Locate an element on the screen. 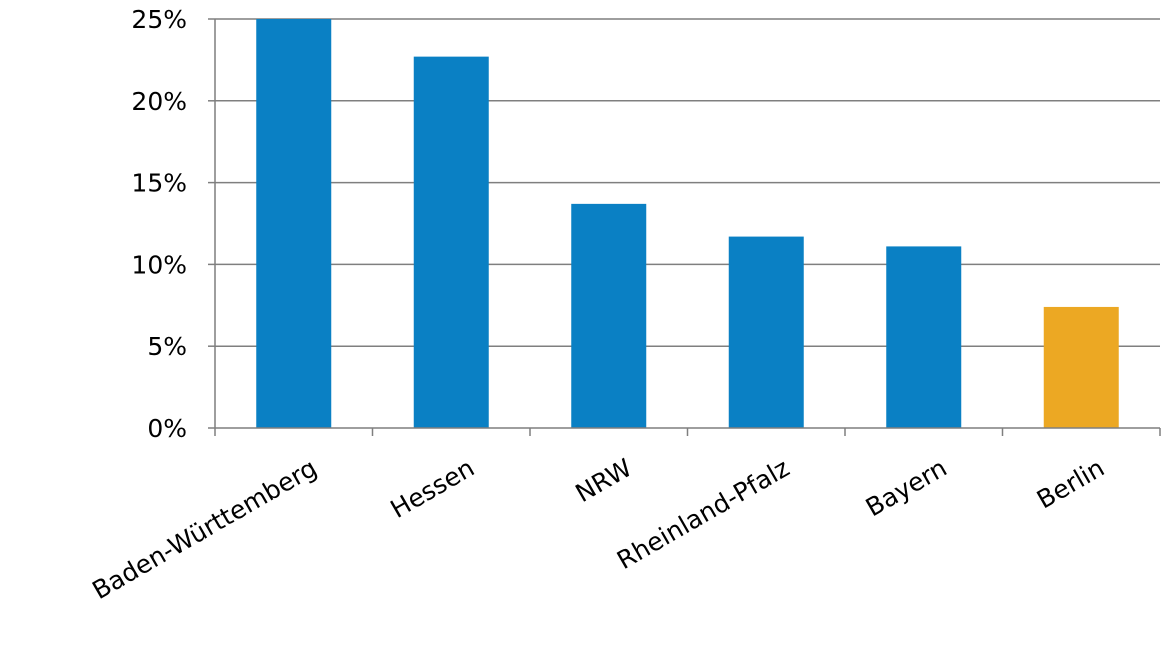  y-tick-label: 25% is located at coordinates (159, 19).